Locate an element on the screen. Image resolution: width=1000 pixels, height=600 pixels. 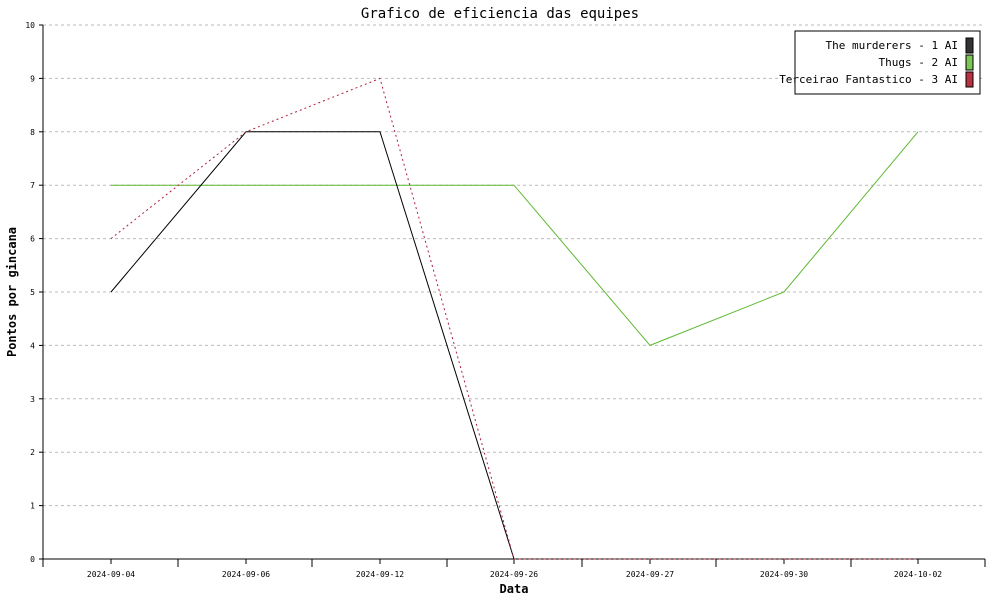
x-axis-label: Data is located at coordinates (514, 589).